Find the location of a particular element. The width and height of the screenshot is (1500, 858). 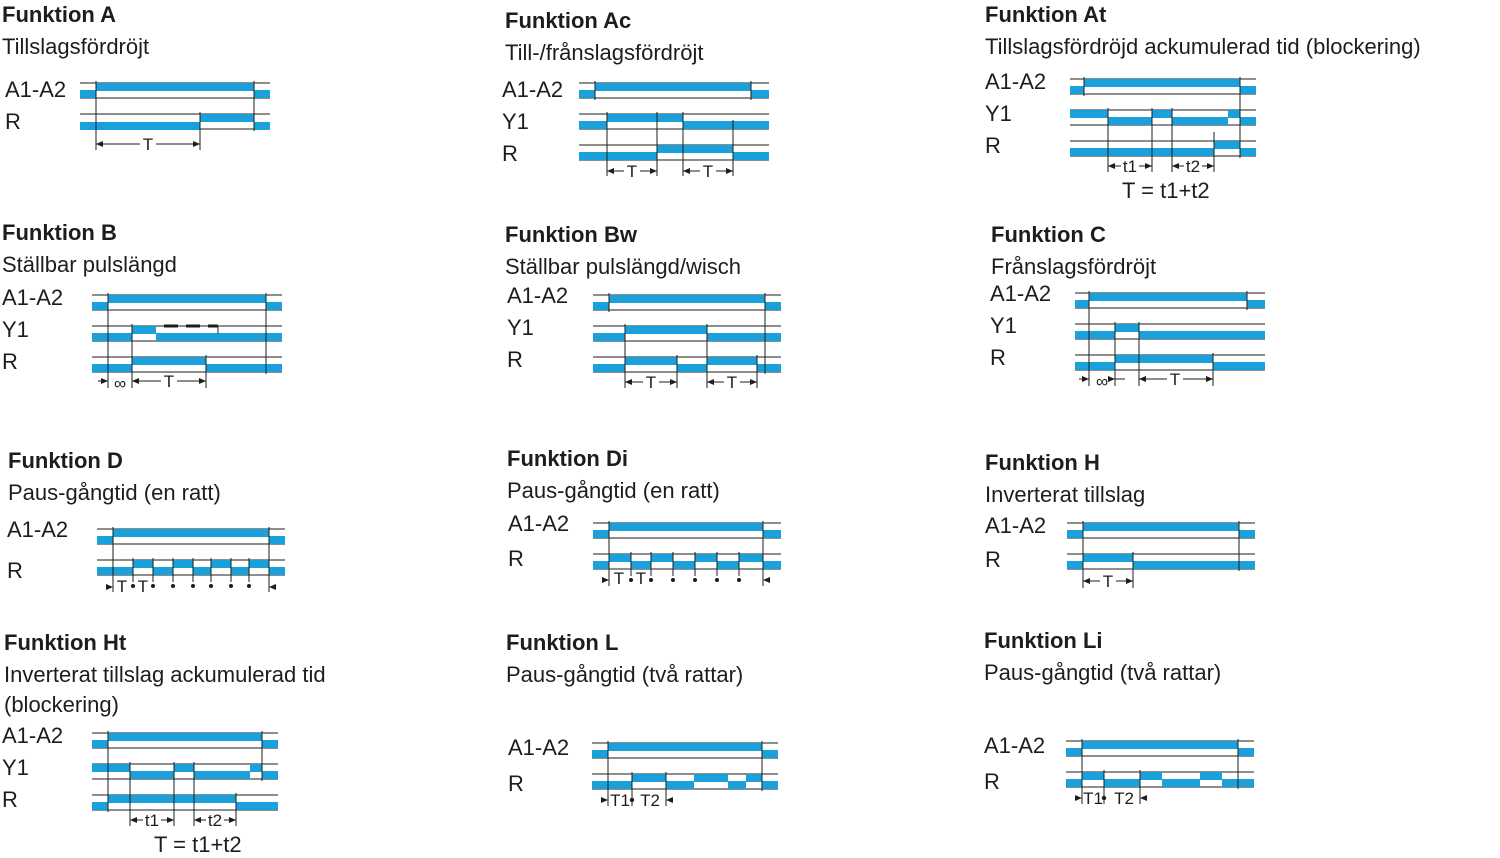

pause-mark-t2: T2 is located at coordinates (1124, 798).